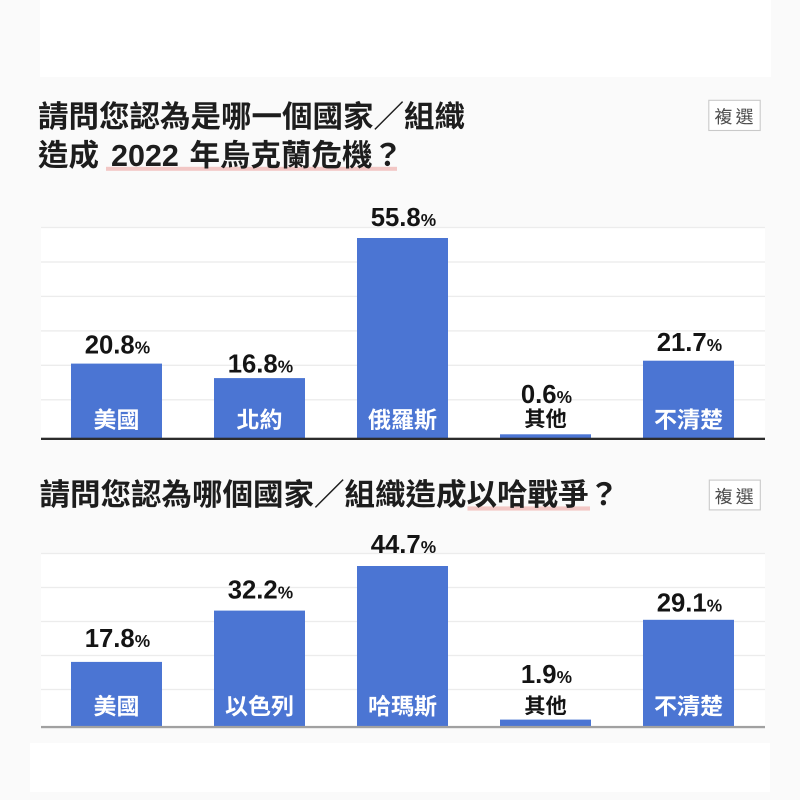  What do you see at coordinates (253, 364) in the screenshot?
I see `svg-text: 16.8` at bounding box center [253, 364].